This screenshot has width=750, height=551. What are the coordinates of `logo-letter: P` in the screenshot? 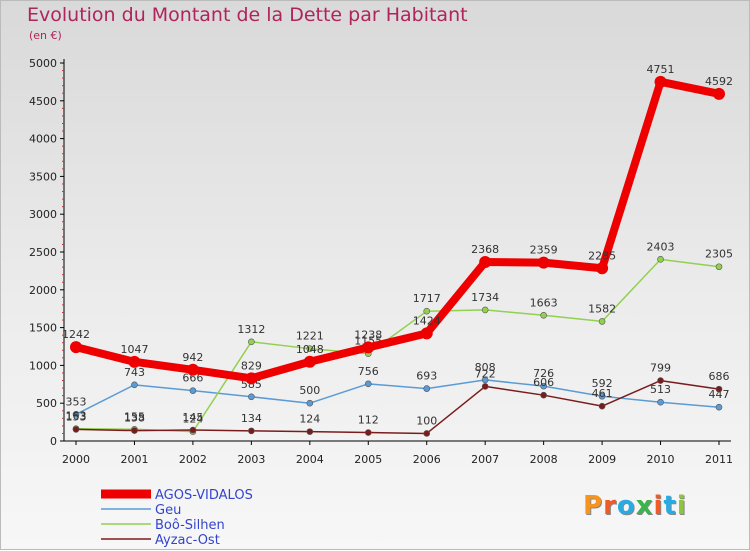 It's located at (593, 506).